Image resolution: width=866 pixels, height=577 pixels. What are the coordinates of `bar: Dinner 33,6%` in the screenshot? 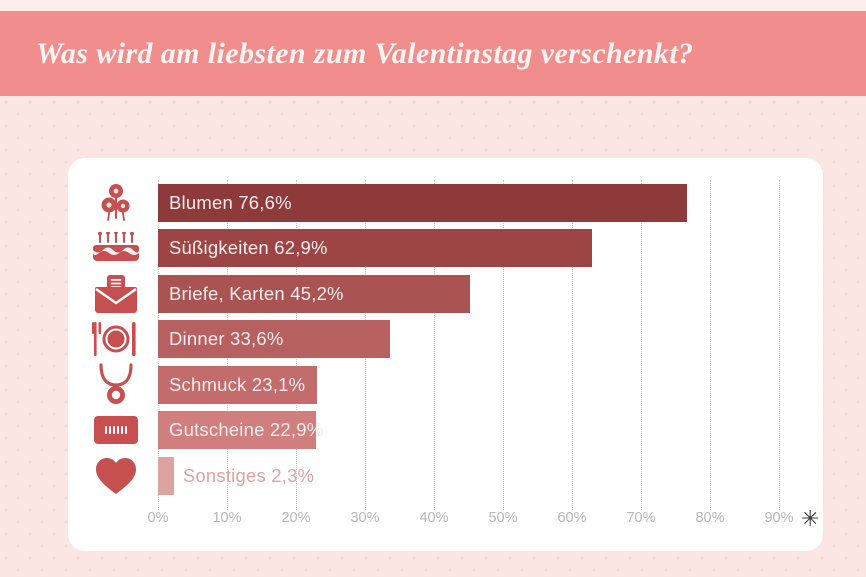 It's located at (274, 339).